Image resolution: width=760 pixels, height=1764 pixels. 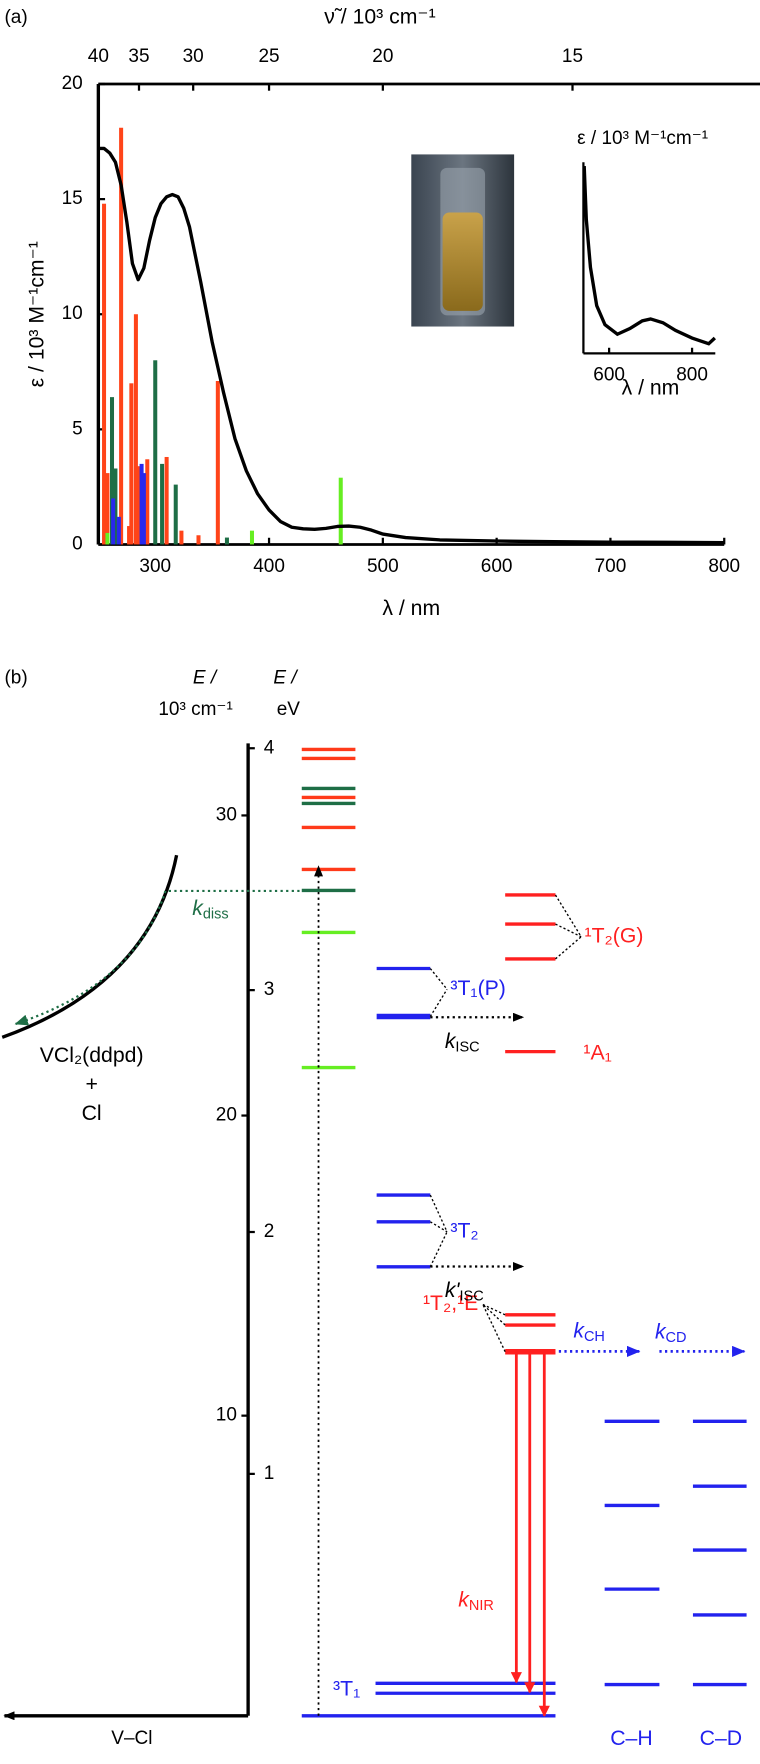 I want to click on x2-tick-label: 40, so click(x=98, y=56).